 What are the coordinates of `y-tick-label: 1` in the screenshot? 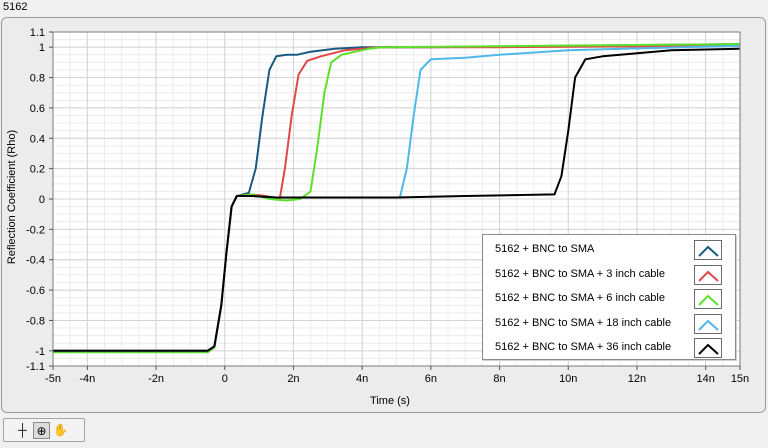 It's located at (42, 48).